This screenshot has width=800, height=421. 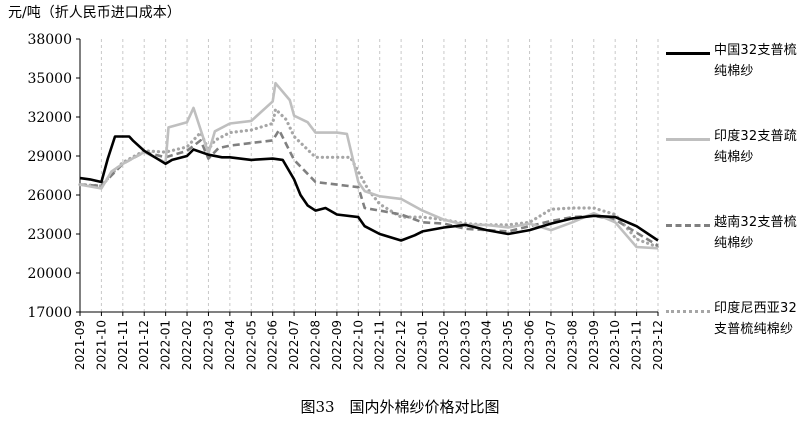 I want to click on x-tick-label-2023-04: 2023-04, so click(x=487, y=345).